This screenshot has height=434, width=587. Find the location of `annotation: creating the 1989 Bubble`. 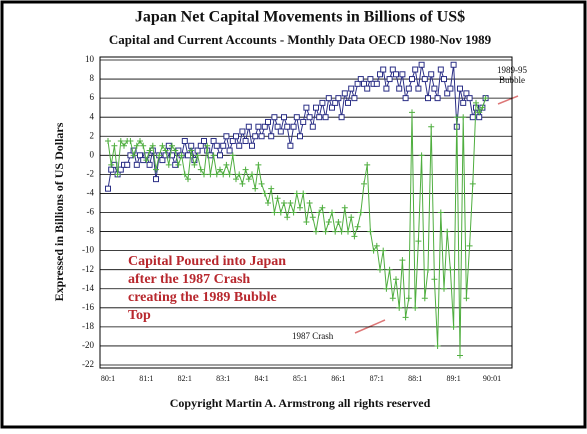

annotation: creating the 1989 Bubble is located at coordinates (202, 297).